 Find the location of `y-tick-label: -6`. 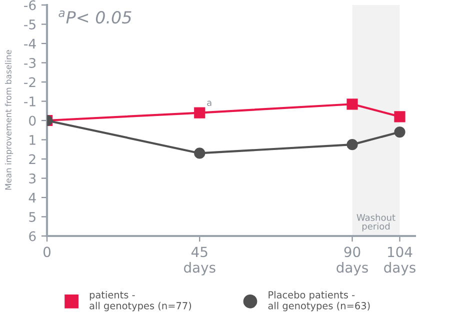

y-tick-label: -6 is located at coordinates (30, 5).